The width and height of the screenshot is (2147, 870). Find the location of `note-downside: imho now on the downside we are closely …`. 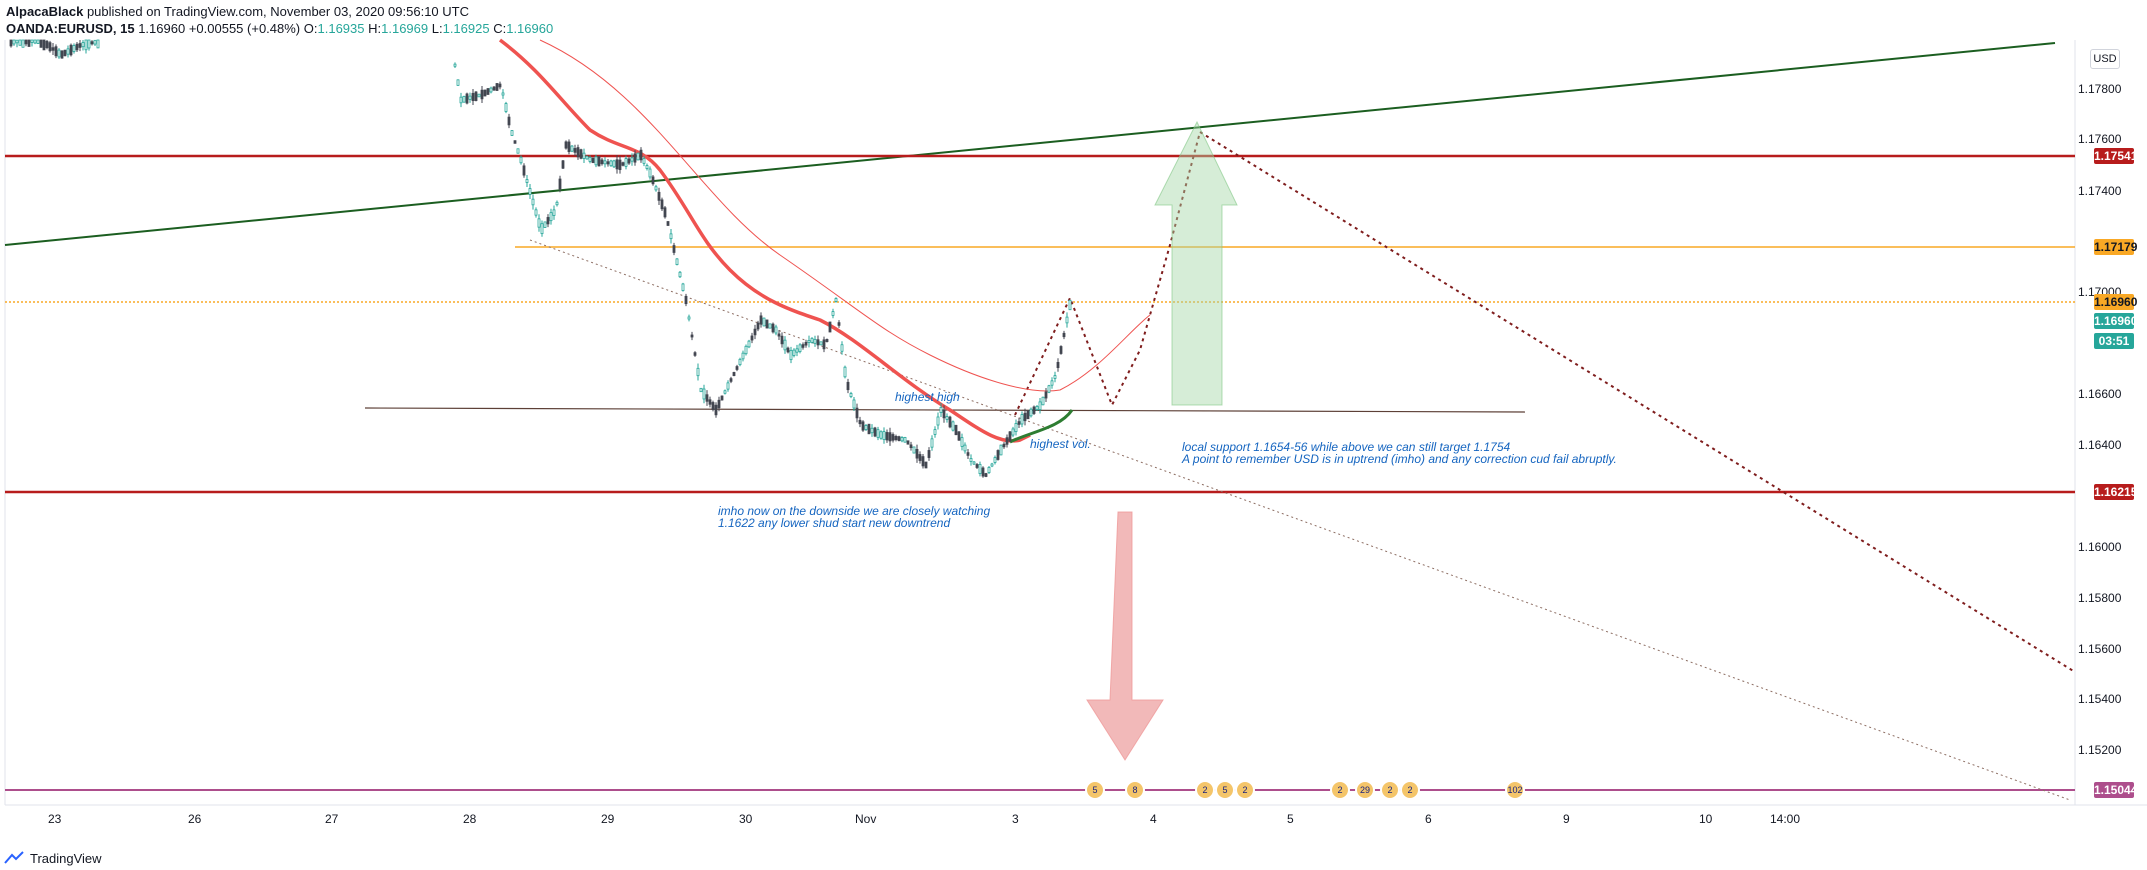

note-downside: imho now on the downside we are closely … is located at coordinates (854, 517).